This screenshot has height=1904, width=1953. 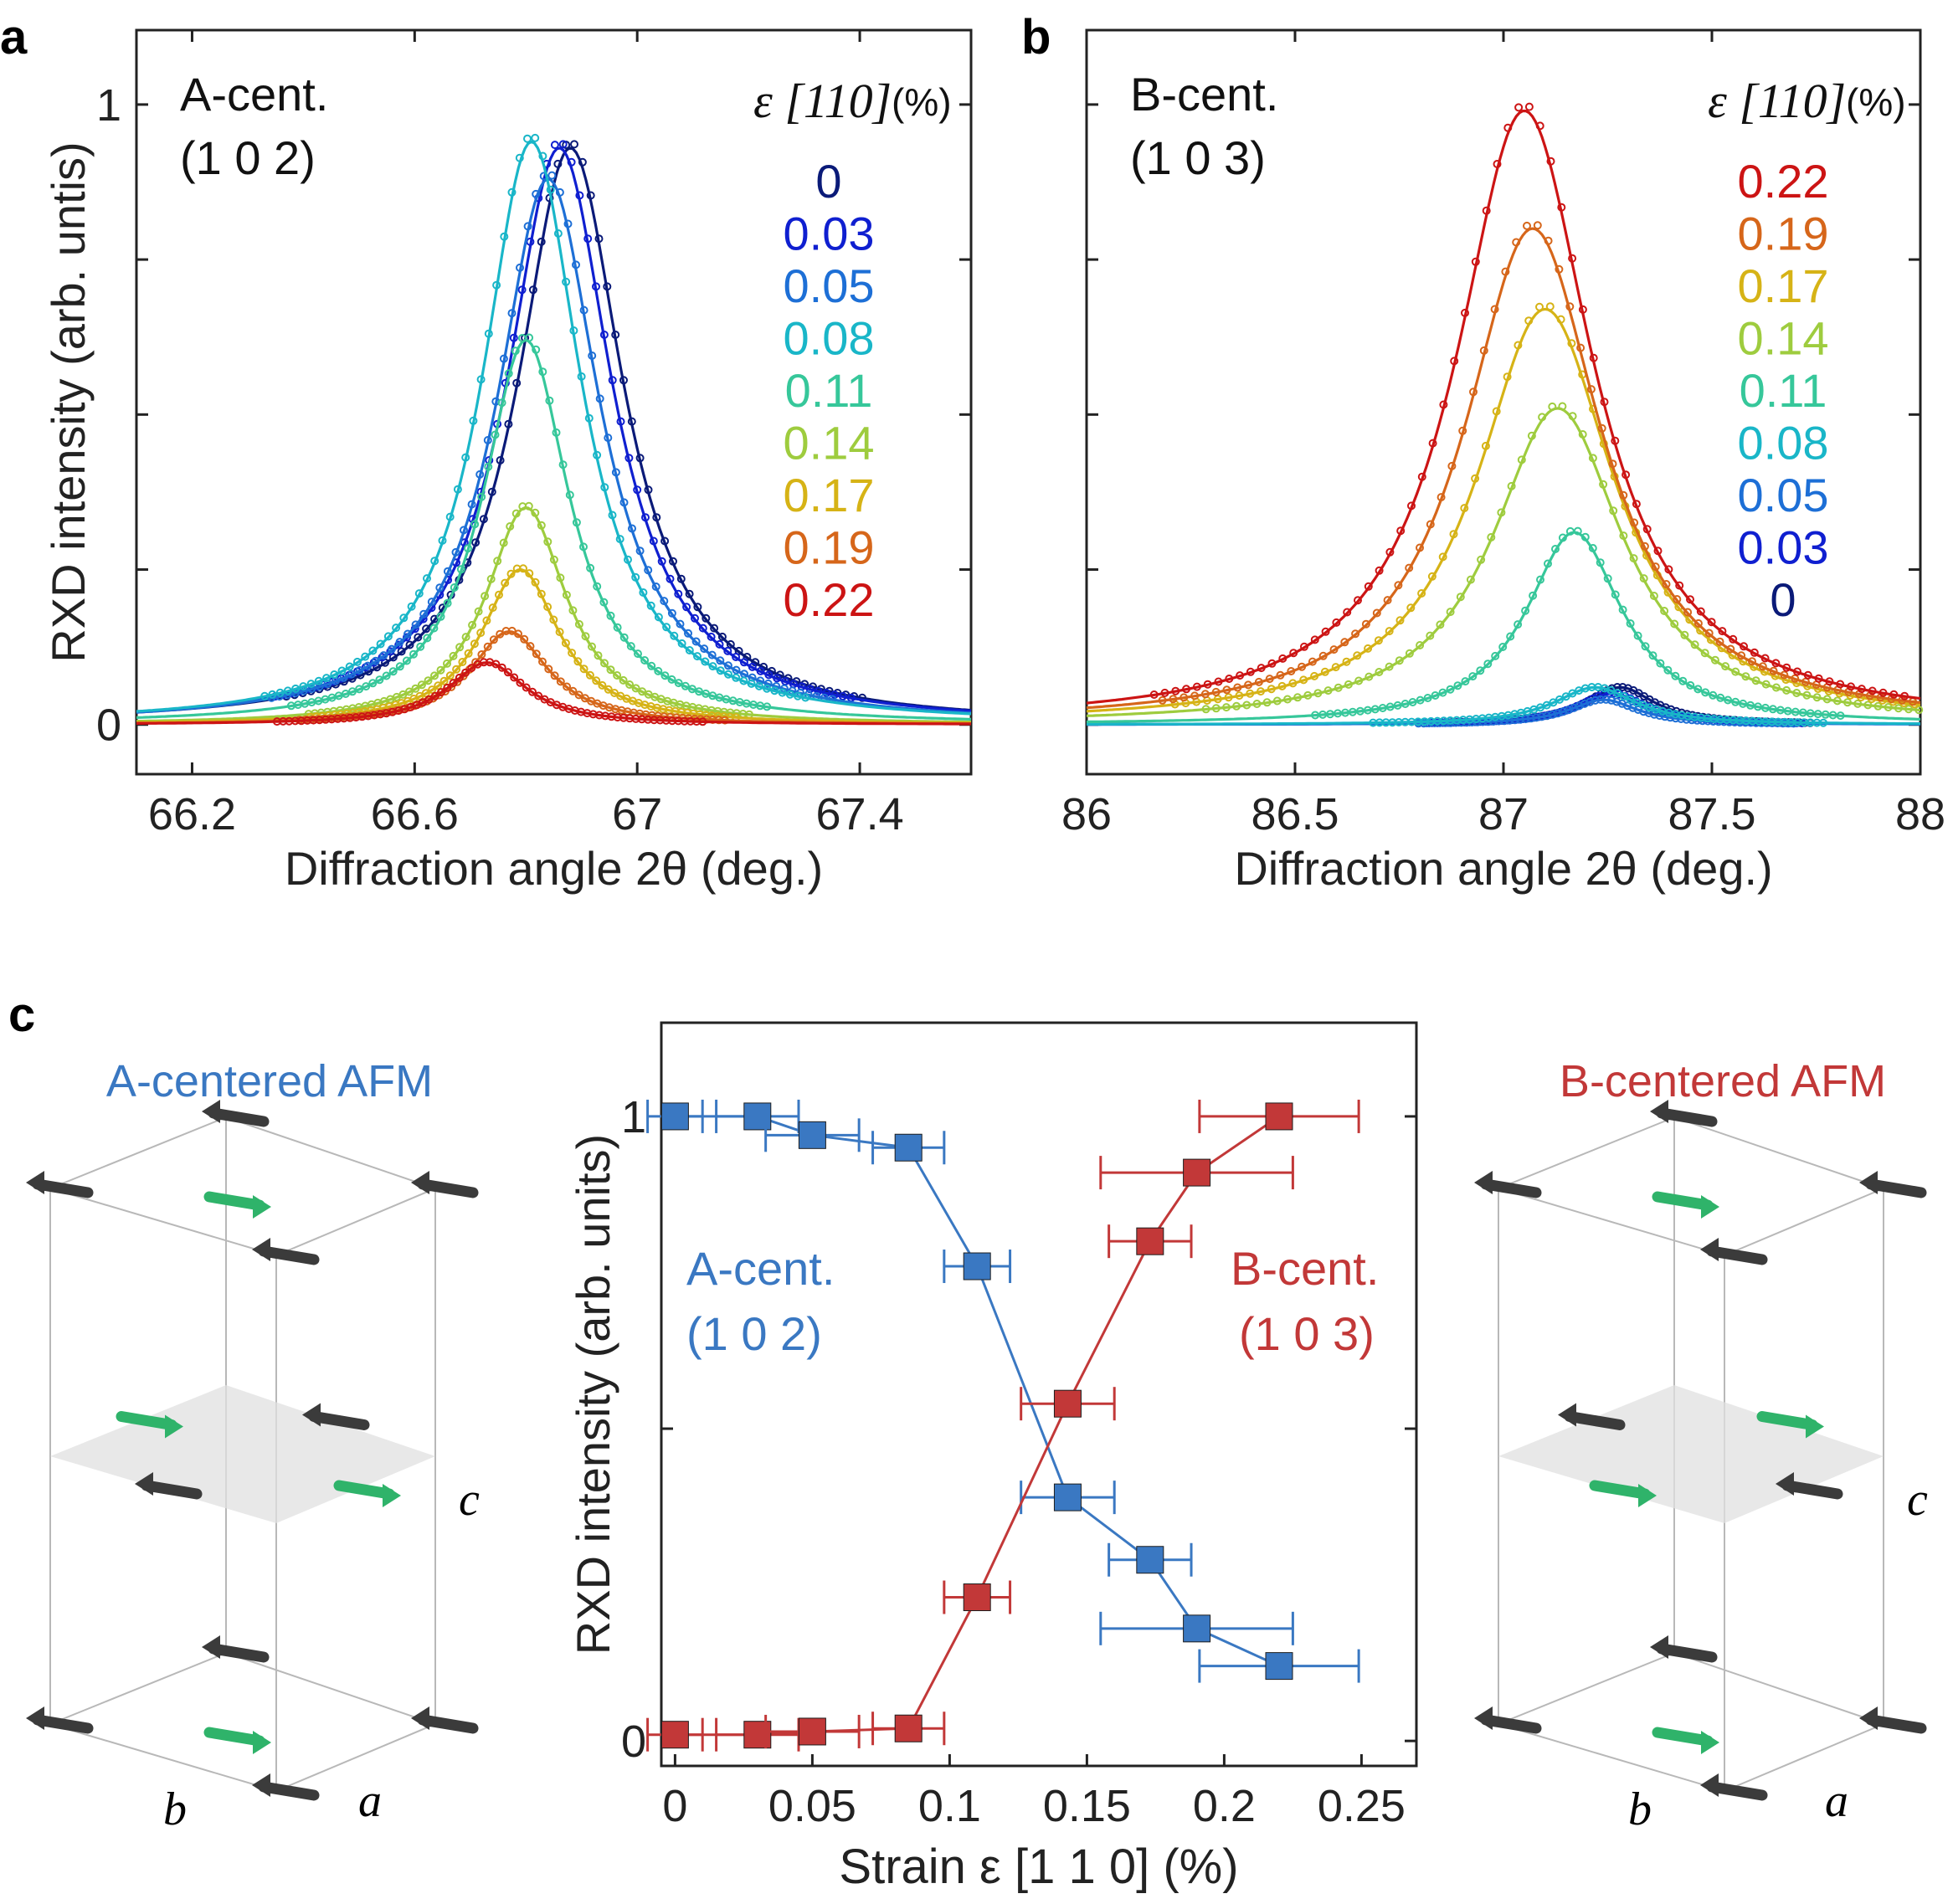 What do you see at coordinates (632, 528) in the screenshot?
I see `data-point-a-0.05-45` at bounding box center [632, 528].